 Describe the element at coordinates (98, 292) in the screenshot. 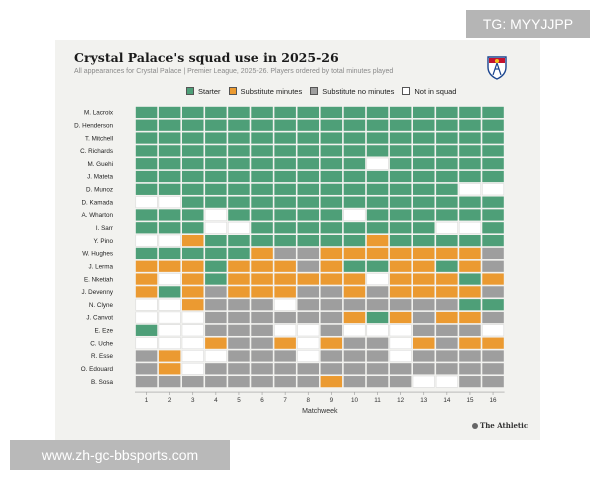

I see `player-label: J. Devenny` at that location.